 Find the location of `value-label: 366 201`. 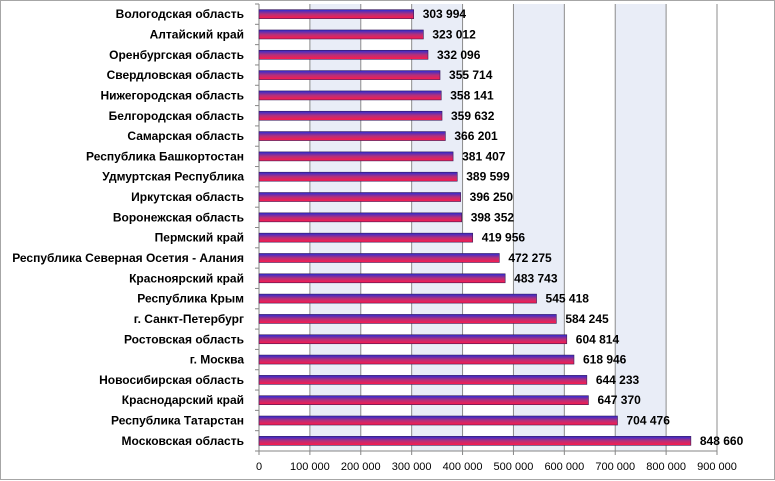

value-label: 366 201 is located at coordinates (476, 136).